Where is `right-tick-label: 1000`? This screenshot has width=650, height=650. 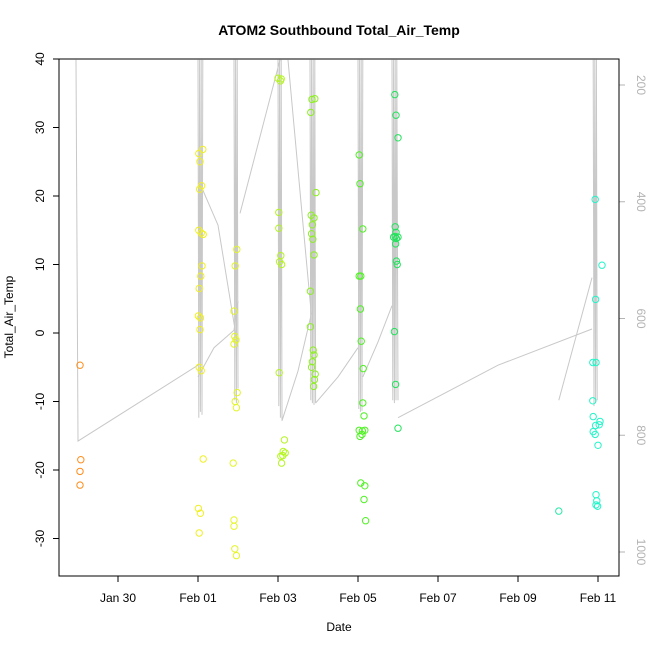
right-tick-label: 1000 is located at coordinates (641, 552).